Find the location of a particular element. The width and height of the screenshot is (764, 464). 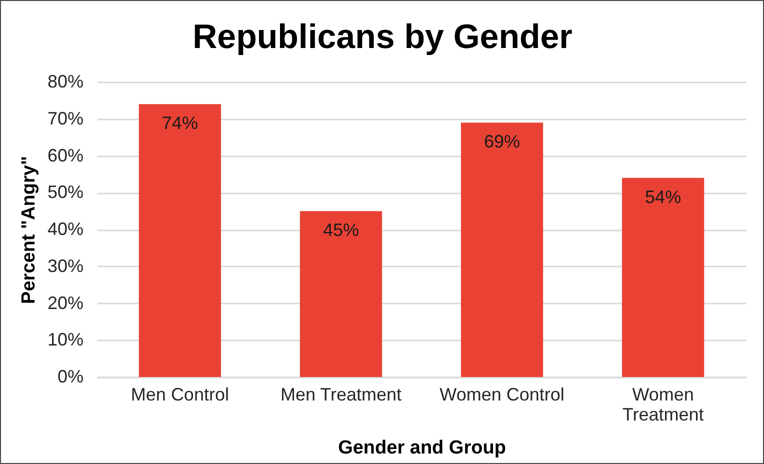

y-tick-label: 50% is located at coordinates (65, 192).